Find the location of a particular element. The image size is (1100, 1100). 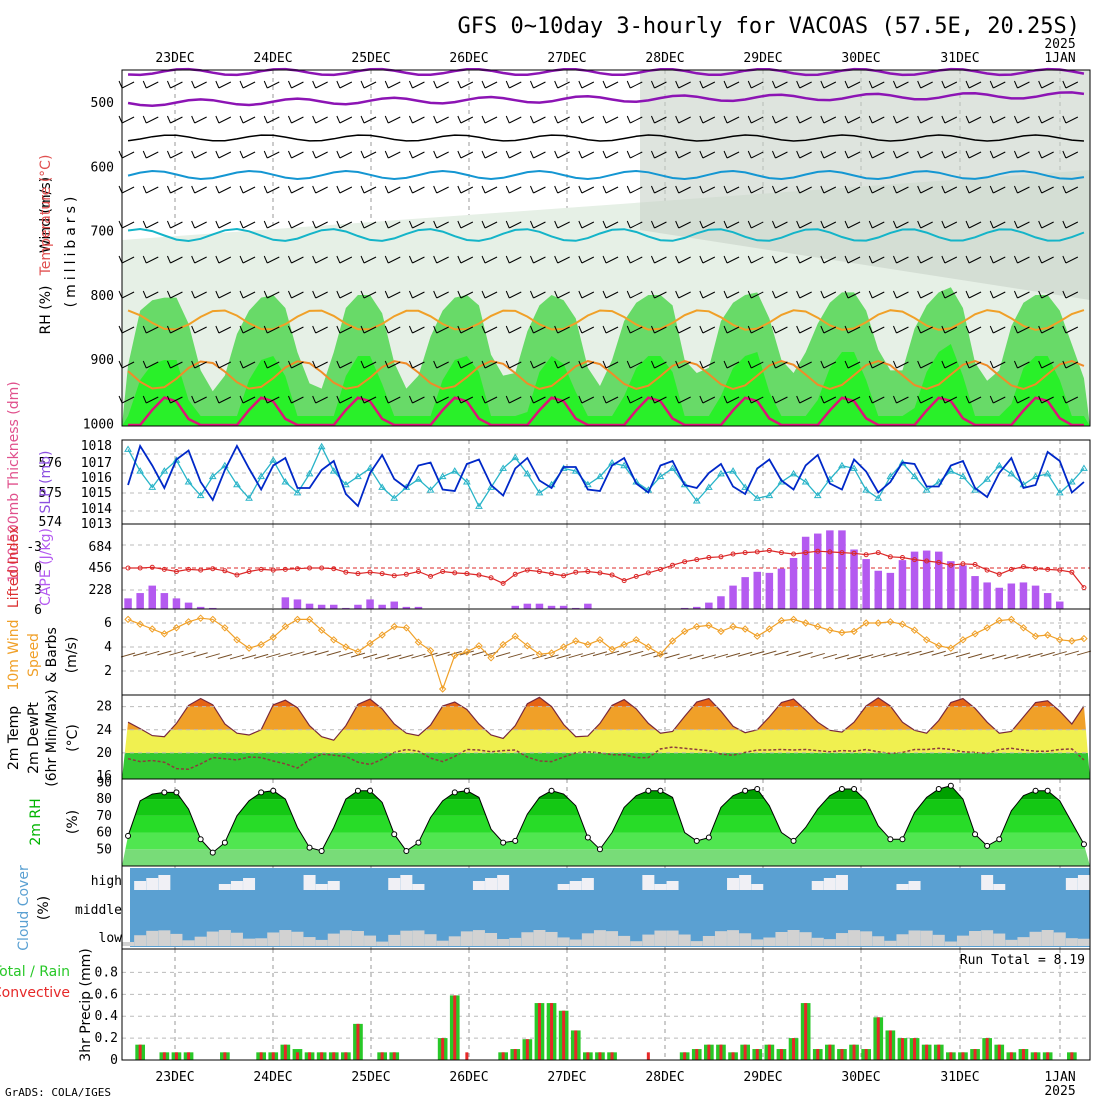

date-tick-bottom: 30DEC is located at coordinates (860, 1077).